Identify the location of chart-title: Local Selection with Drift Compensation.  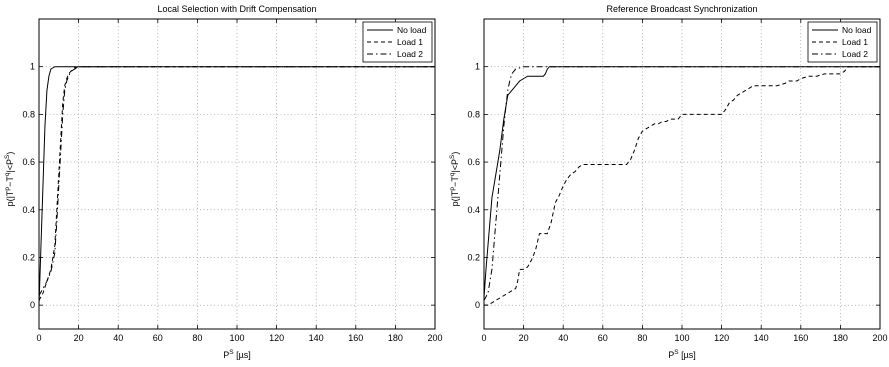
(236, 9).